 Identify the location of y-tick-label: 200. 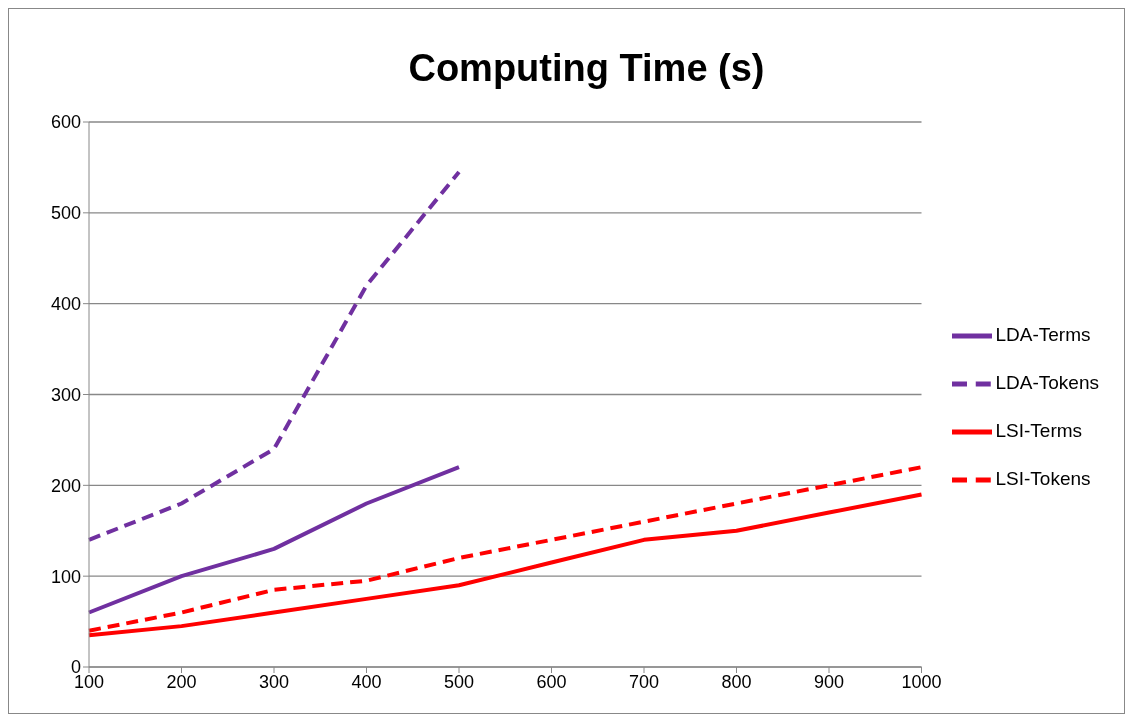
(65, 485).